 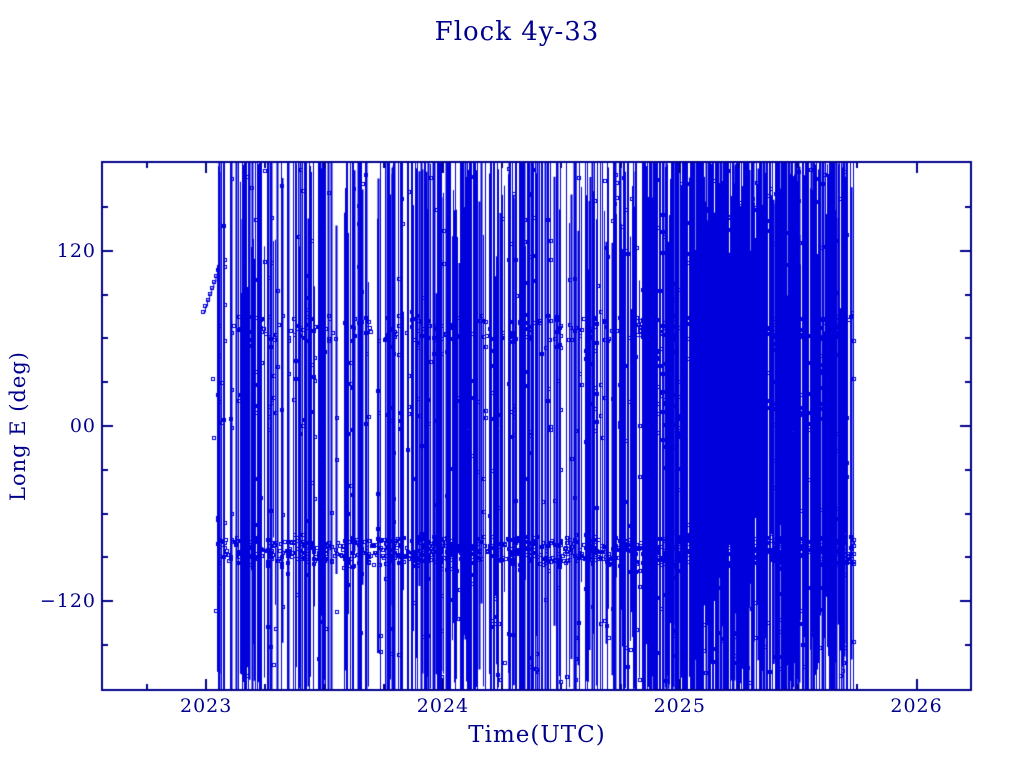 I want to click on x-tick-label: 2024, so click(x=443, y=706).